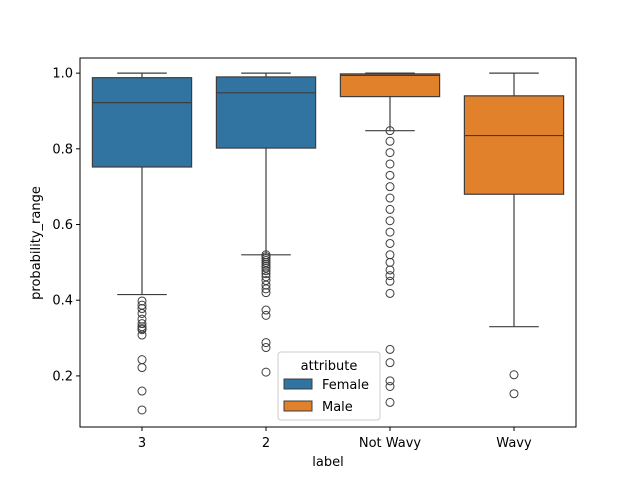  I want to click on legend-label-female: Female, so click(345, 385).